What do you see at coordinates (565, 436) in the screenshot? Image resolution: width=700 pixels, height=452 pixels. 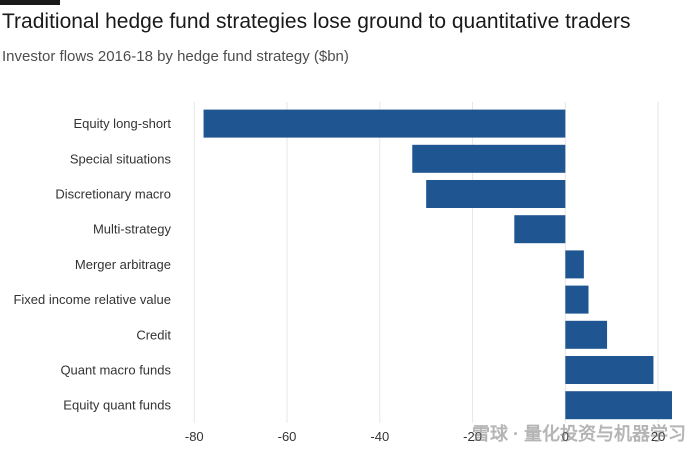 I see `x-tick-label: 0` at bounding box center [565, 436].